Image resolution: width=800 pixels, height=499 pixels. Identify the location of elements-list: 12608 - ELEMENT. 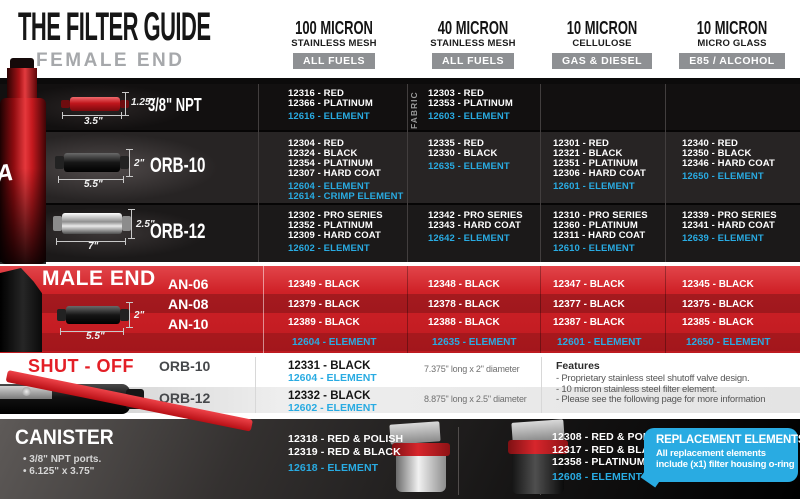
(609, 477).